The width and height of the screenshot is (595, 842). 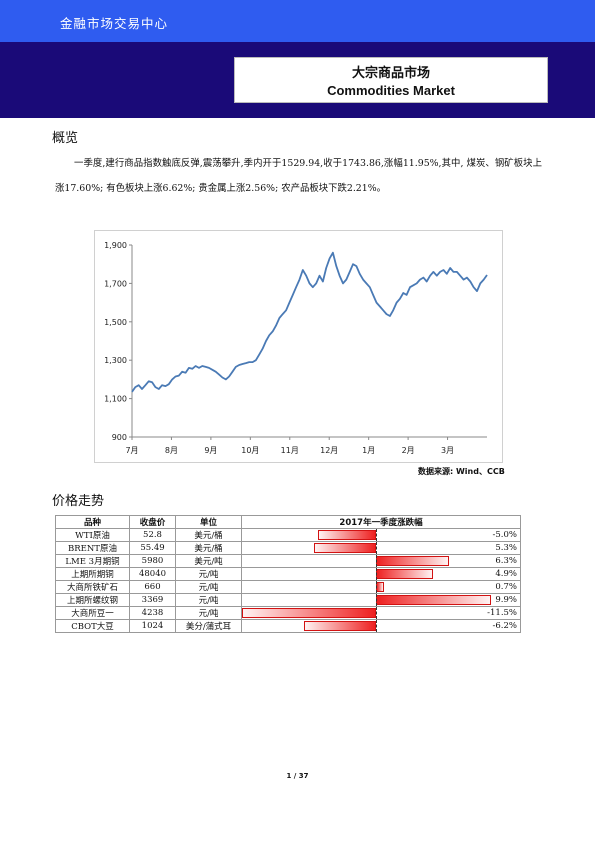 I want to click on header-name: 品种, so click(x=92, y=522).